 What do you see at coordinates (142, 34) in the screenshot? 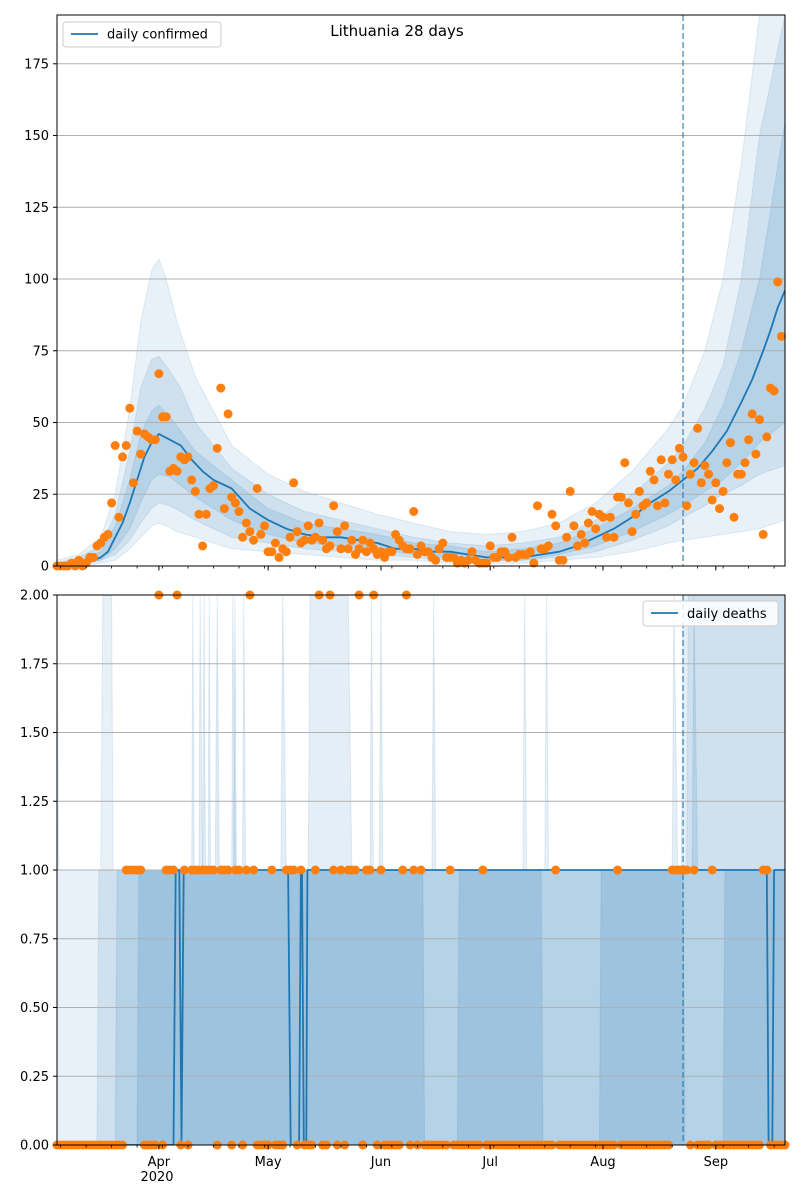
I see `confirmed-legend: daily confirmed` at bounding box center [142, 34].